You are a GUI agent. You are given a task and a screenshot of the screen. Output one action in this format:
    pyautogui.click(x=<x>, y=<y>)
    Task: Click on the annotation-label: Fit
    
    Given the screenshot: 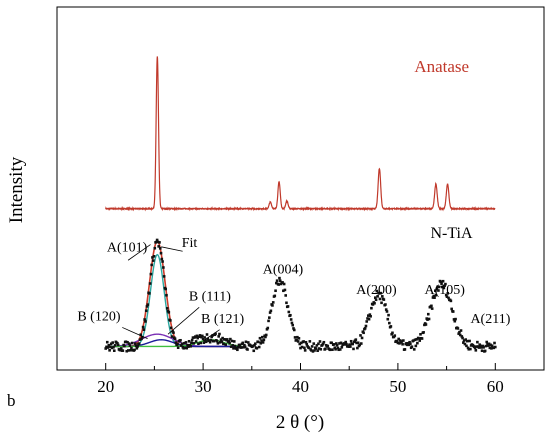 What is the action you would take?
    pyautogui.click(x=190, y=243)
    